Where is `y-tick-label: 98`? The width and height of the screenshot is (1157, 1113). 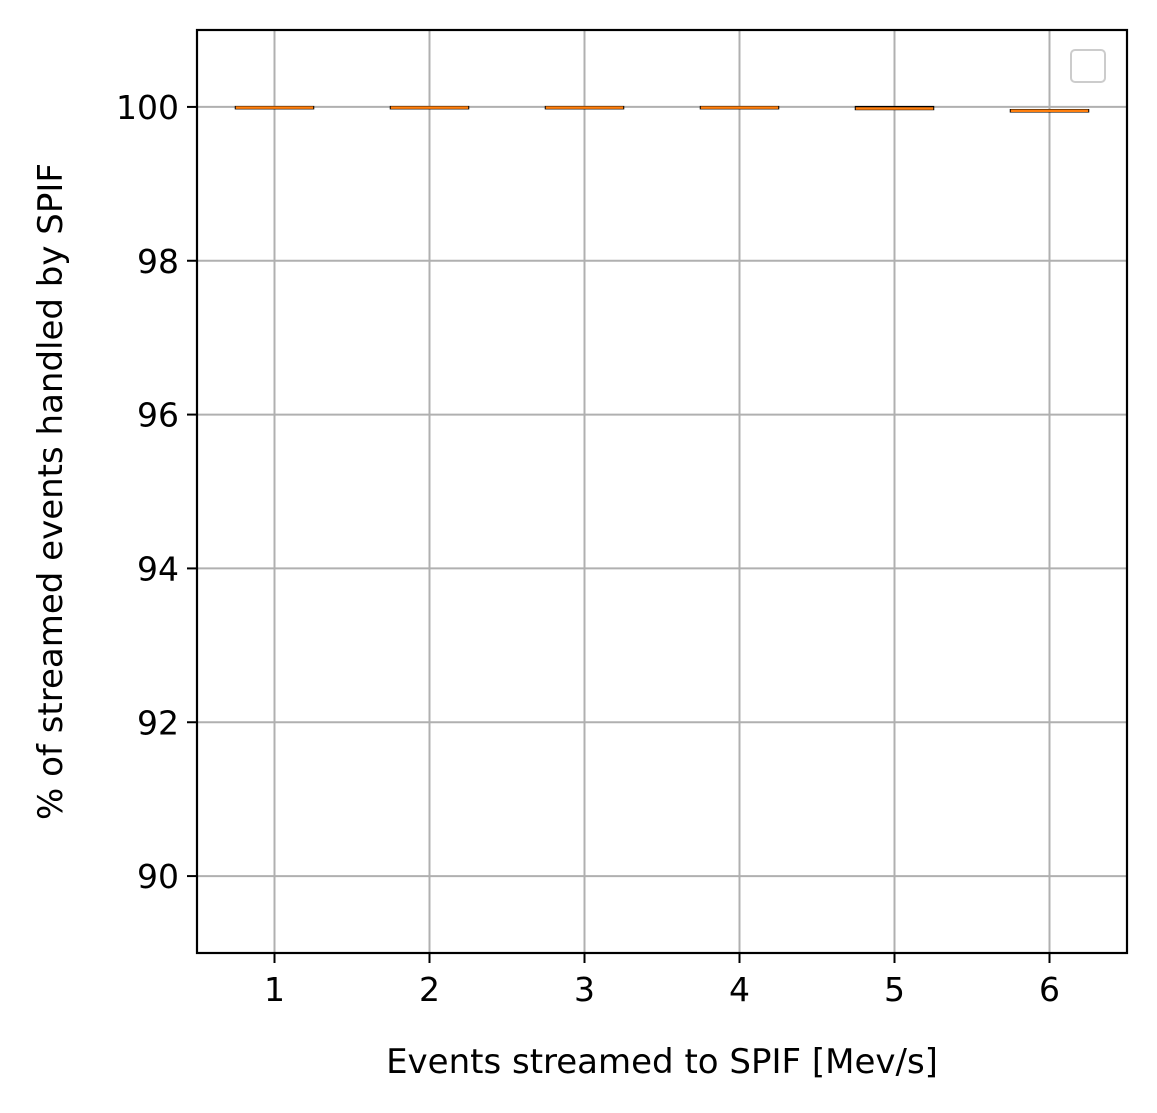 y-tick-label: 98 is located at coordinates (158, 261).